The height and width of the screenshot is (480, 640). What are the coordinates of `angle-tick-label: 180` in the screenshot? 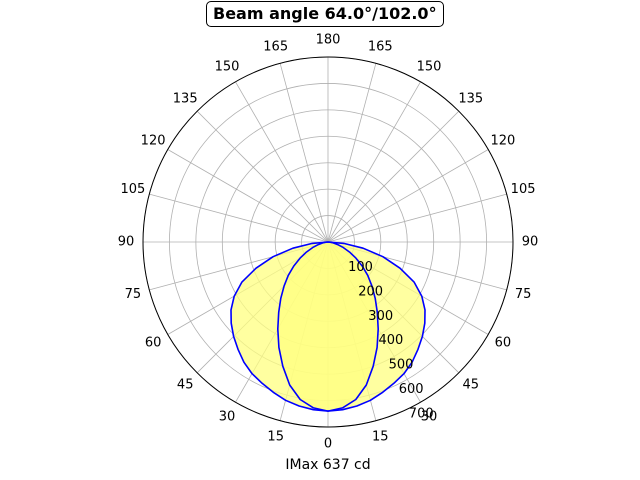 It's located at (328, 40).